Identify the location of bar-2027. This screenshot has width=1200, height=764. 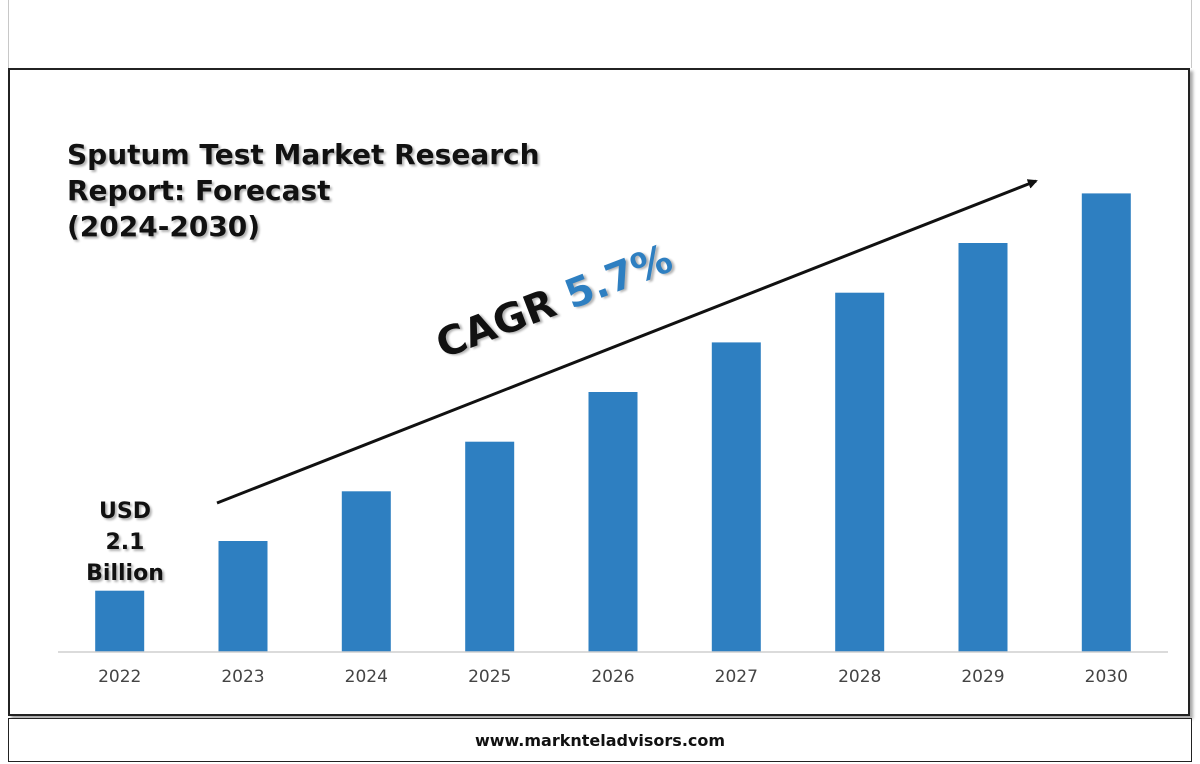
(736, 497).